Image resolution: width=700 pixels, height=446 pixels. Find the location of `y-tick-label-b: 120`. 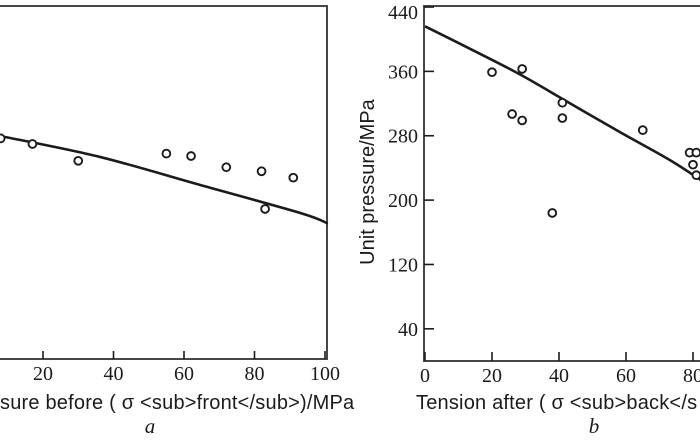

y-tick-label-b: 120 is located at coordinates (403, 265).